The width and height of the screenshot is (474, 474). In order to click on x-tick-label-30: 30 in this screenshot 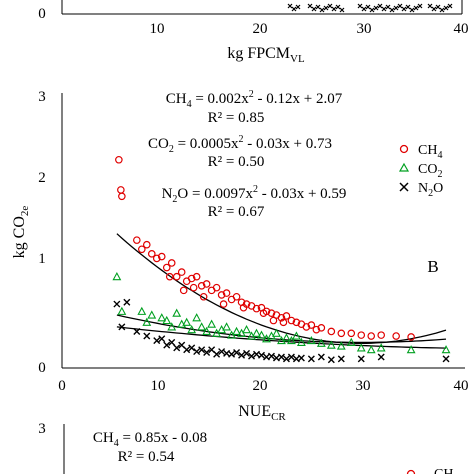, I will do `click(363, 386)`.